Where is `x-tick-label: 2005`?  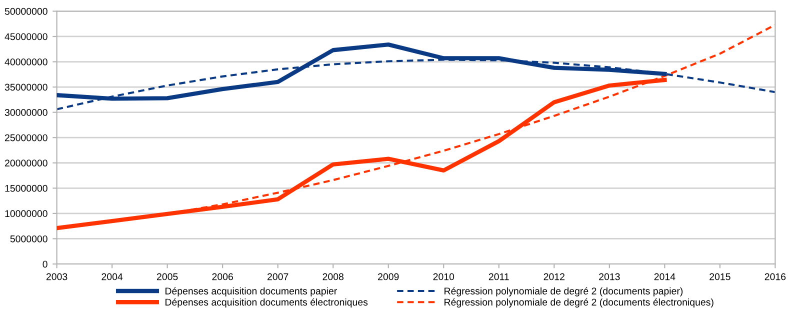 x-tick-label: 2005 is located at coordinates (167, 276).